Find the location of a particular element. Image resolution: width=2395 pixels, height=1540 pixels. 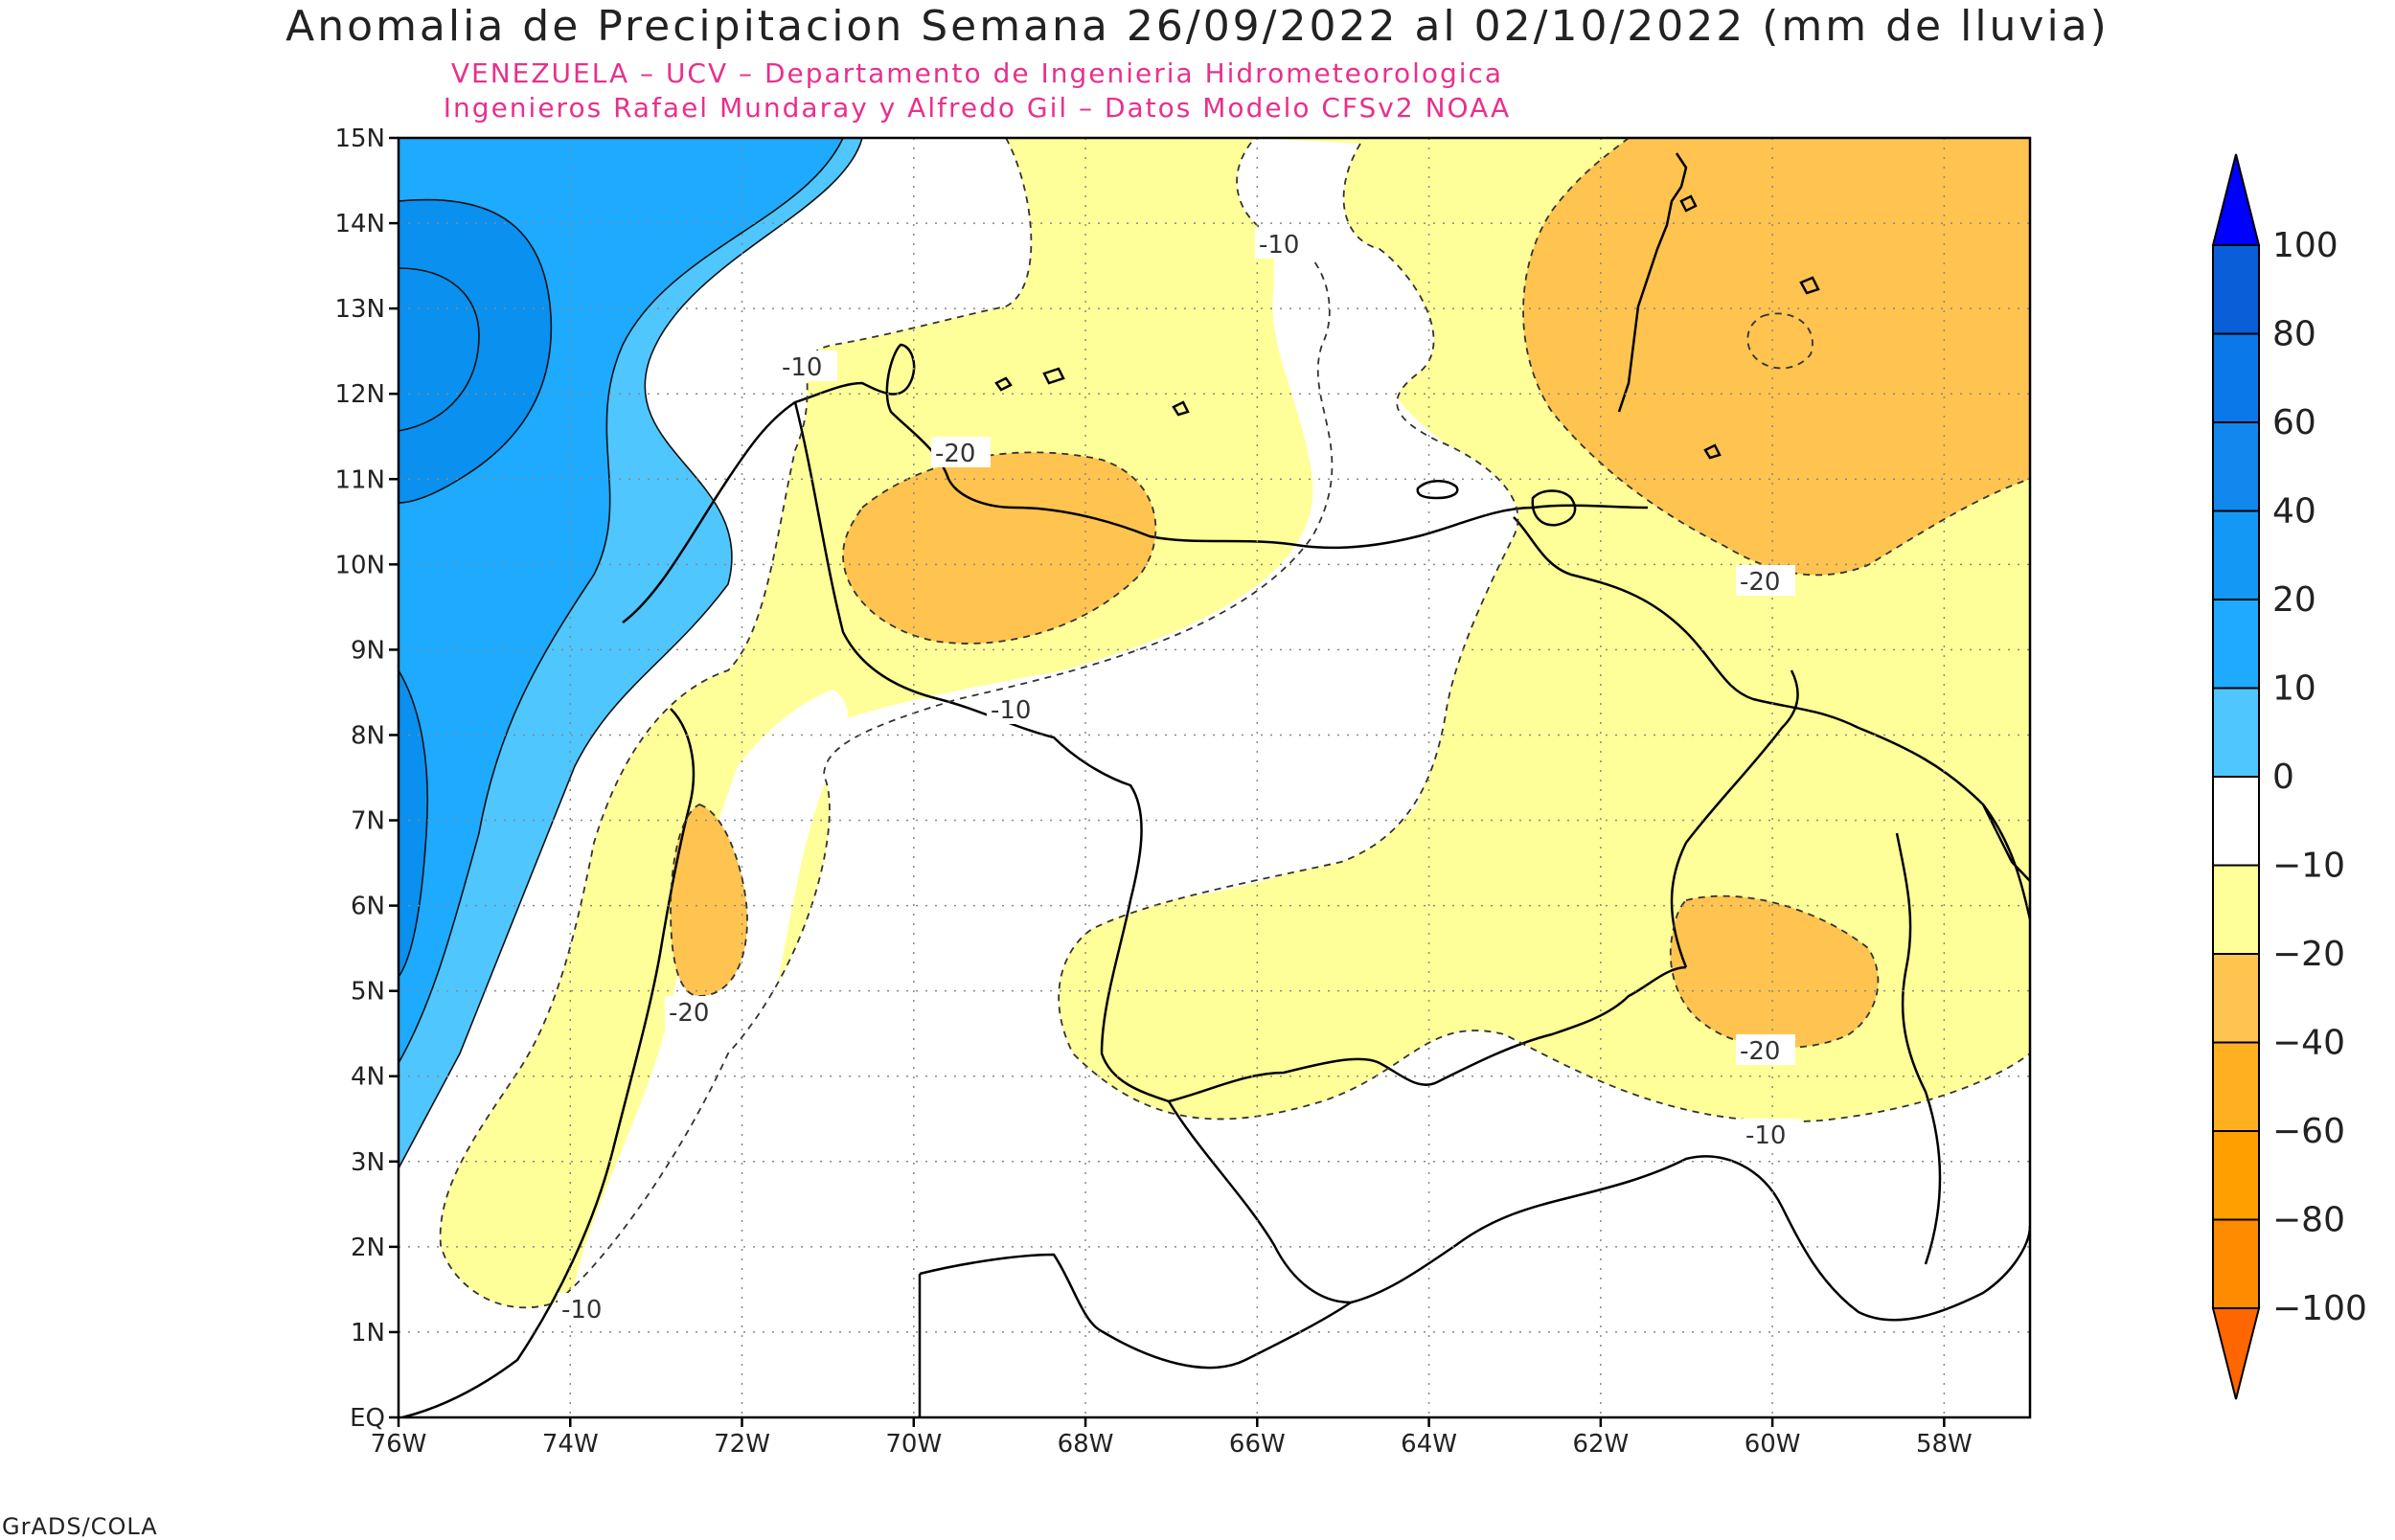

y-tick-label: 10N is located at coordinates (360, 565).